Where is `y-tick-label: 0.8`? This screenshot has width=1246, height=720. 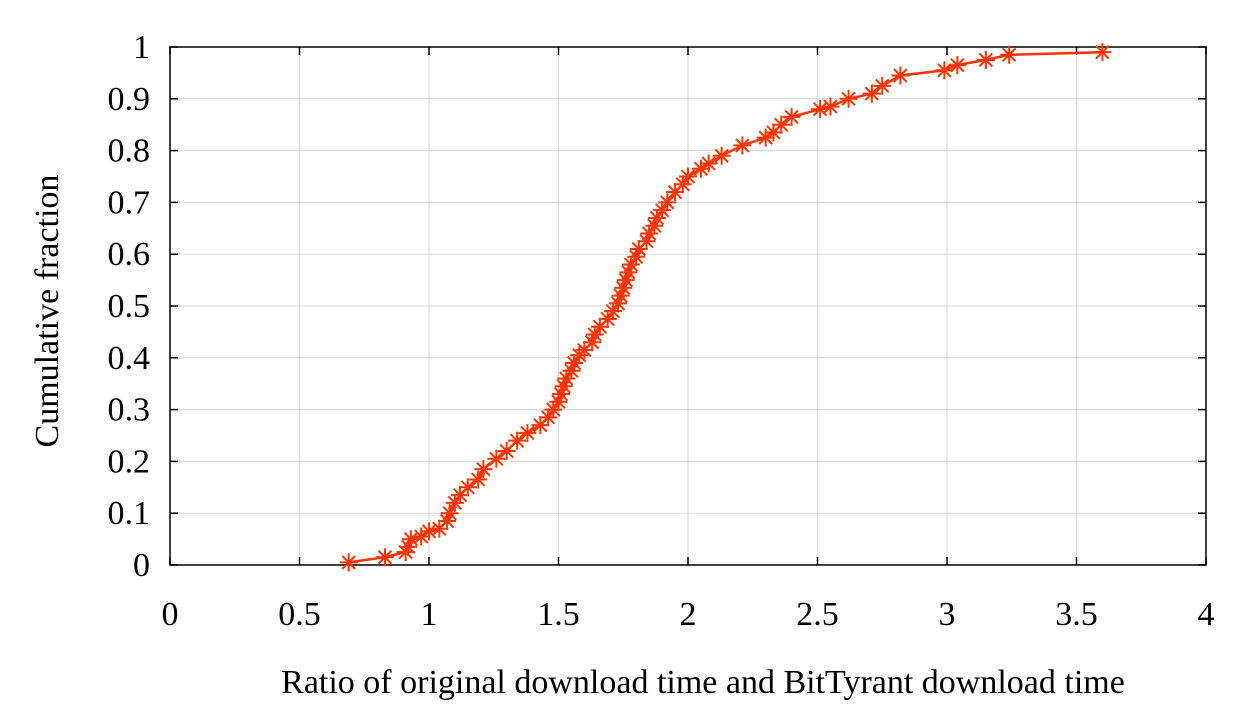
y-tick-label: 0.8 is located at coordinates (129, 151).